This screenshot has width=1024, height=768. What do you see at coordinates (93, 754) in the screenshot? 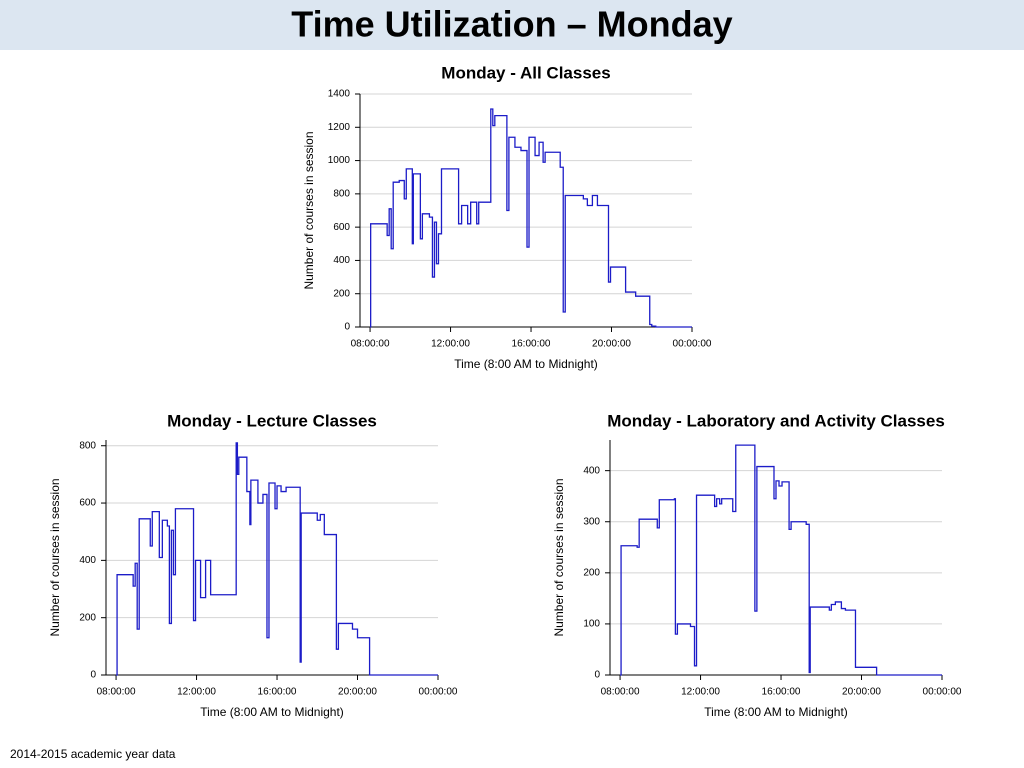
I see `footer-note: 2014-2015 academic year data` at bounding box center [93, 754].